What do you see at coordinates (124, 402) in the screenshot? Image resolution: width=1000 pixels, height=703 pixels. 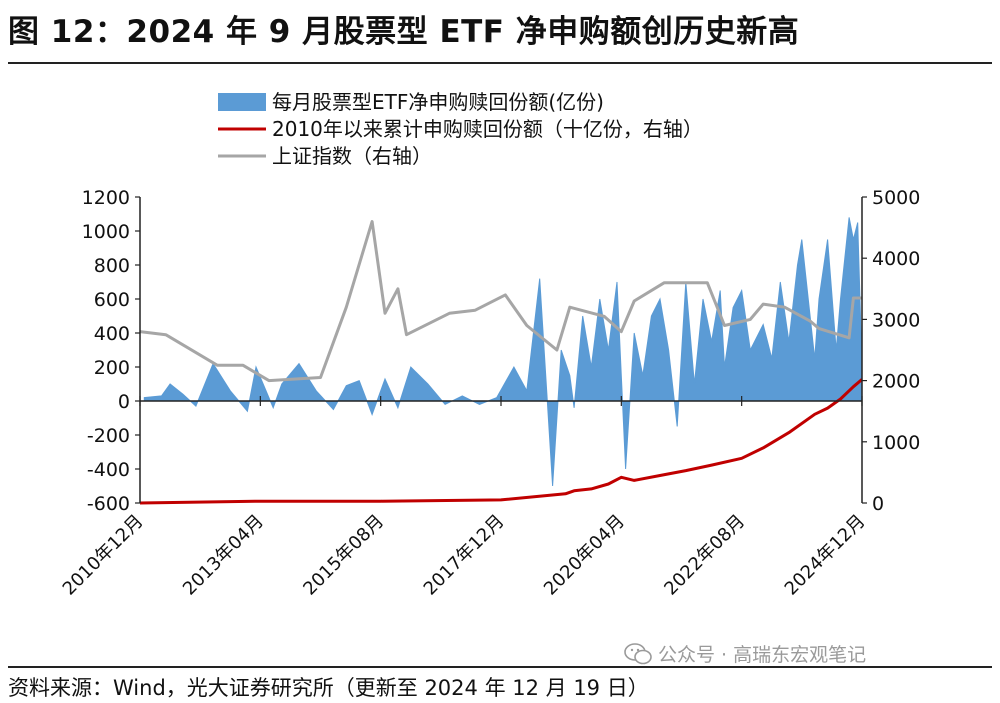 I see `left-tick-label: 0` at bounding box center [124, 402].